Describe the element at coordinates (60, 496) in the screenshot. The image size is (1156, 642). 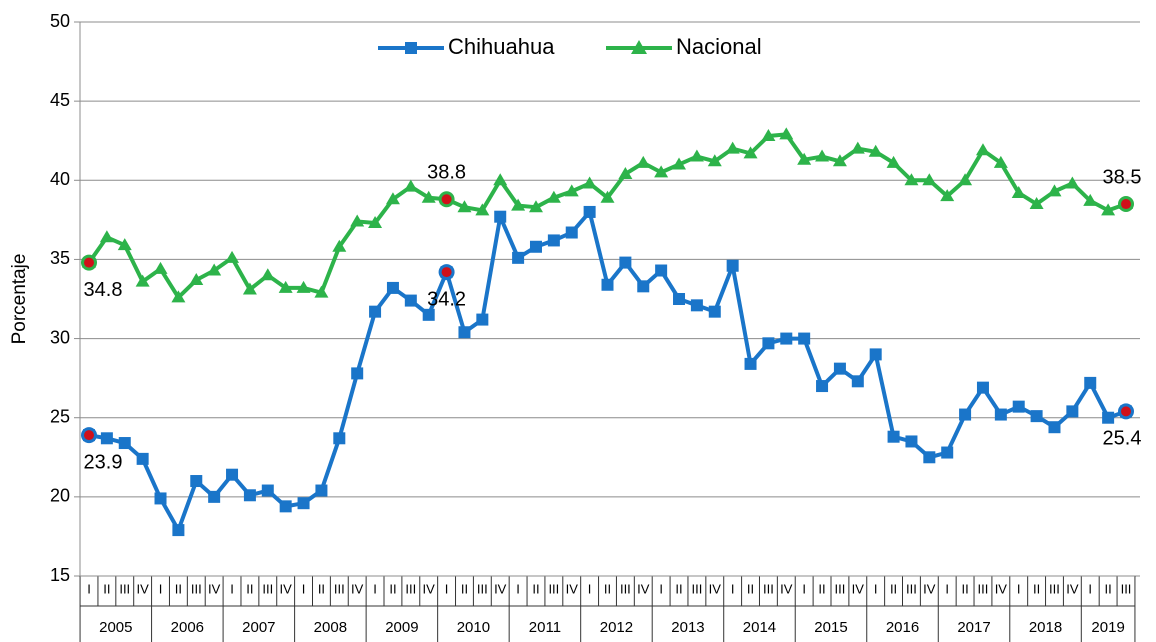
I see `y-tick-label: 20` at that location.